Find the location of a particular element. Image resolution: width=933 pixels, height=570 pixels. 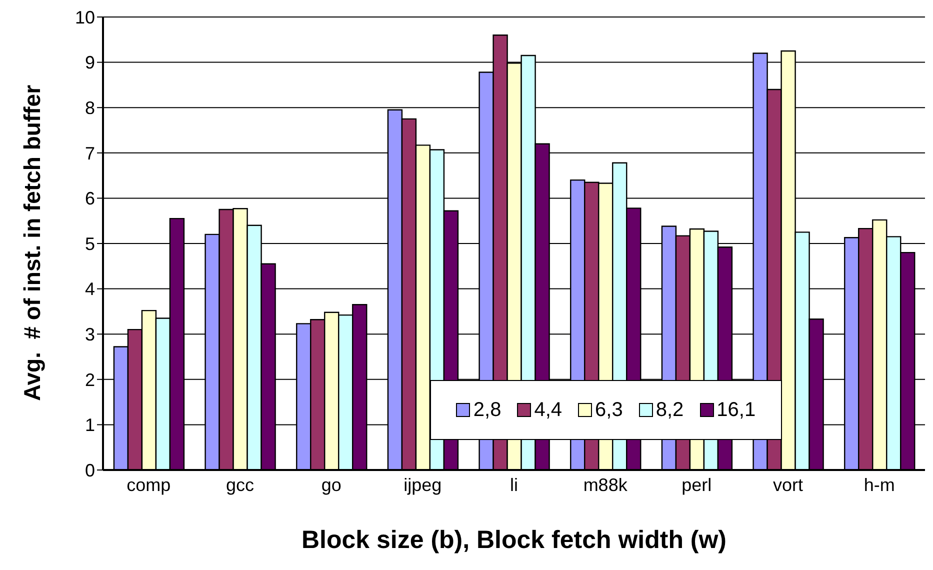

y-axis-title: Avg. # of inst. in fetch buffer is located at coordinates (32, 243).